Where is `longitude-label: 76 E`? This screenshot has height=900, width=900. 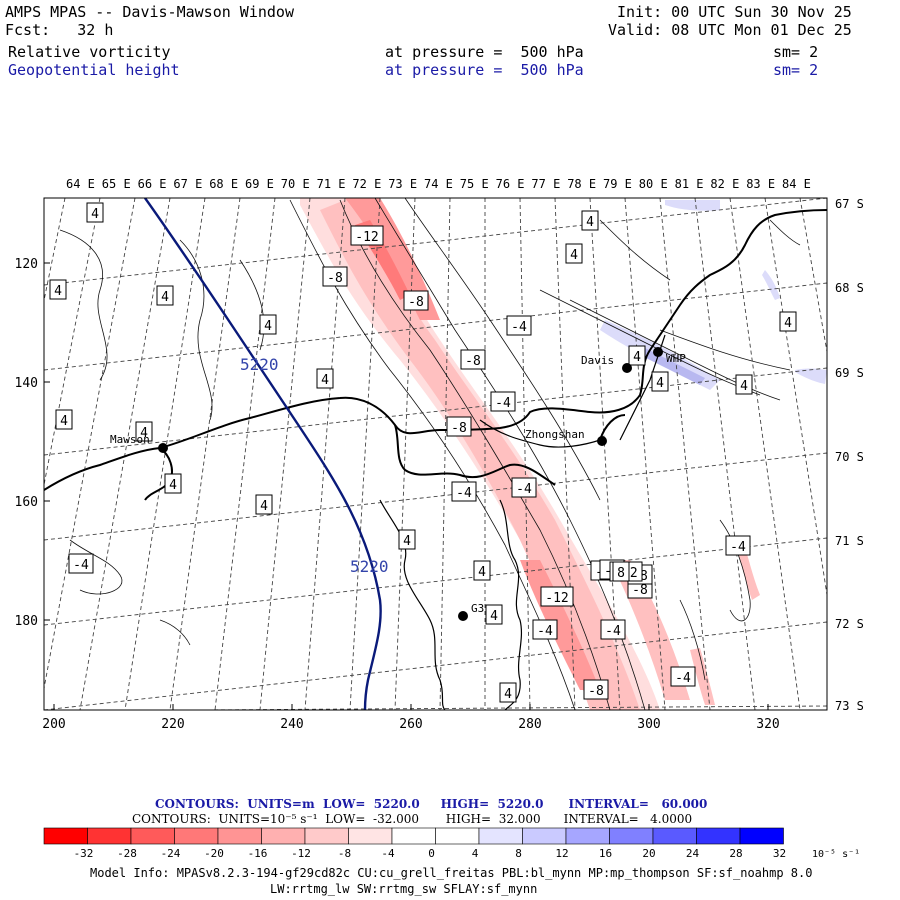 longitude-label: 76 E is located at coordinates (510, 184).